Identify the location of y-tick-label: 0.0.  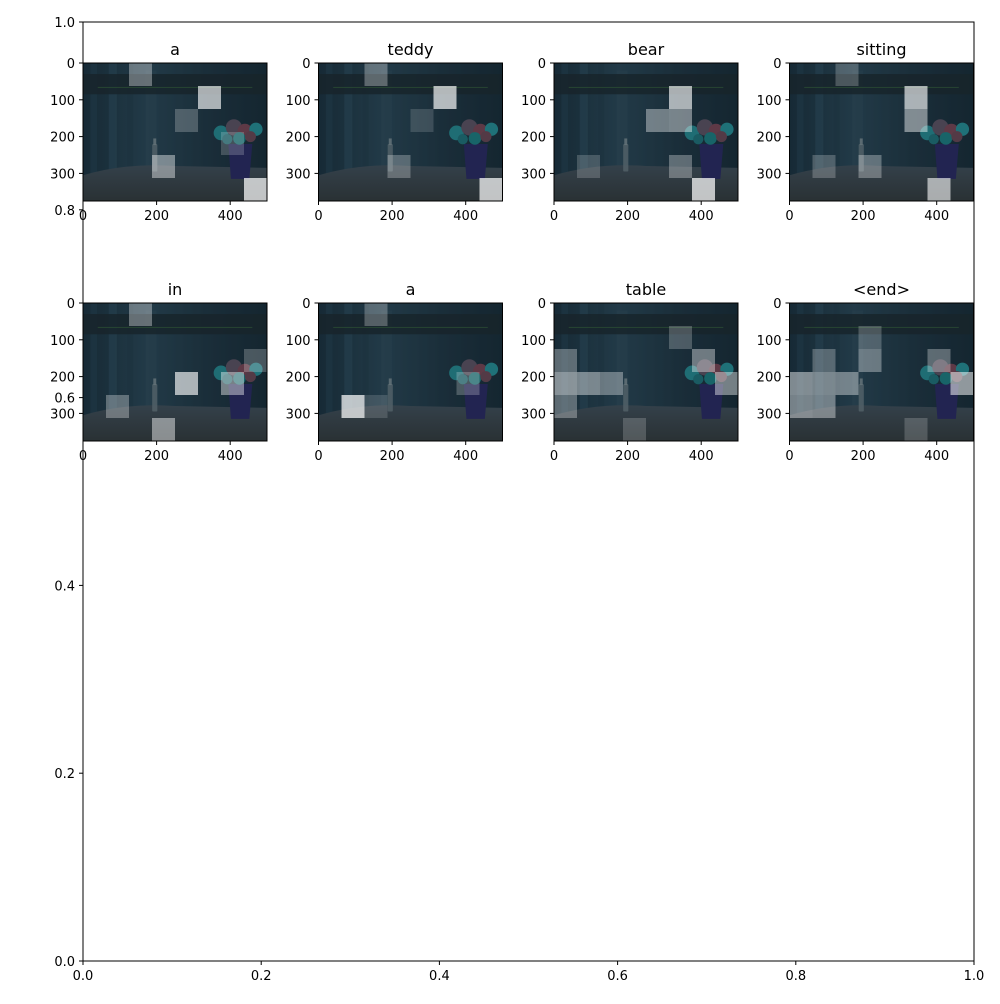
(64, 962).